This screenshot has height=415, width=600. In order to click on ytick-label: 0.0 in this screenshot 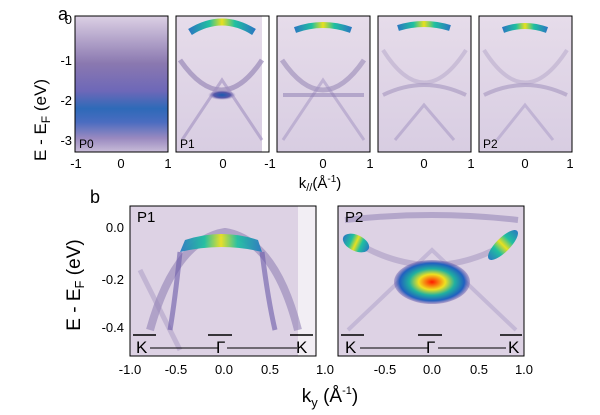, I will do `click(115, 227)`.